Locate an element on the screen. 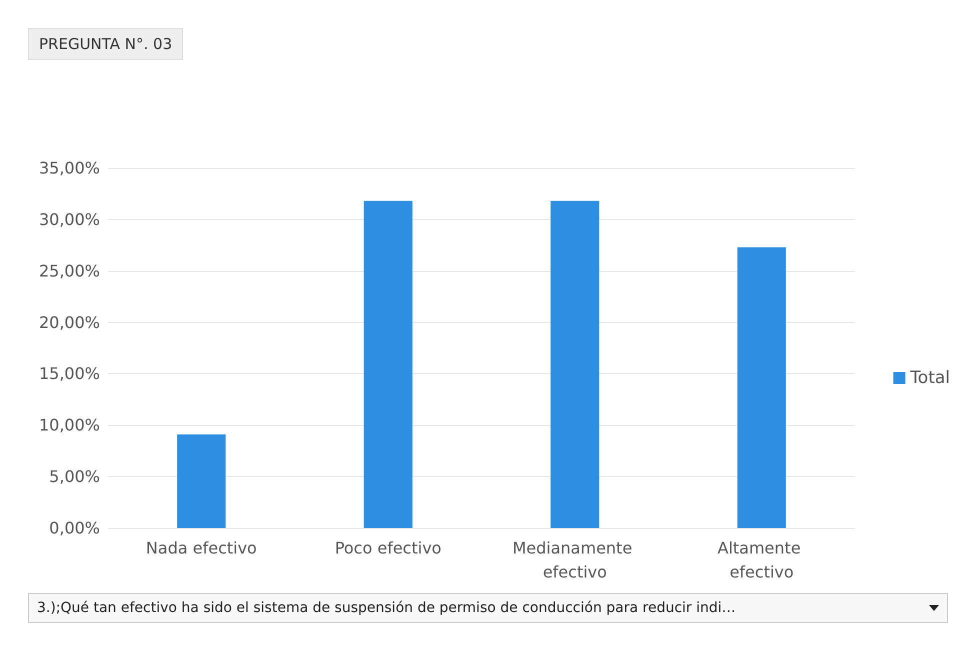 This screenshot has width=973, height=656. y-tick-label: 5,00% is located at coordinates (74, 476).